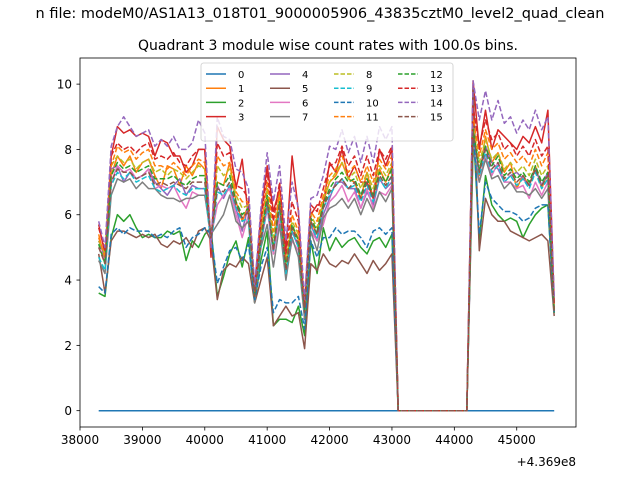 The height and width of the screenshot is (480, 640). I want to click on legend-label-2: 2, so click(241, 103).